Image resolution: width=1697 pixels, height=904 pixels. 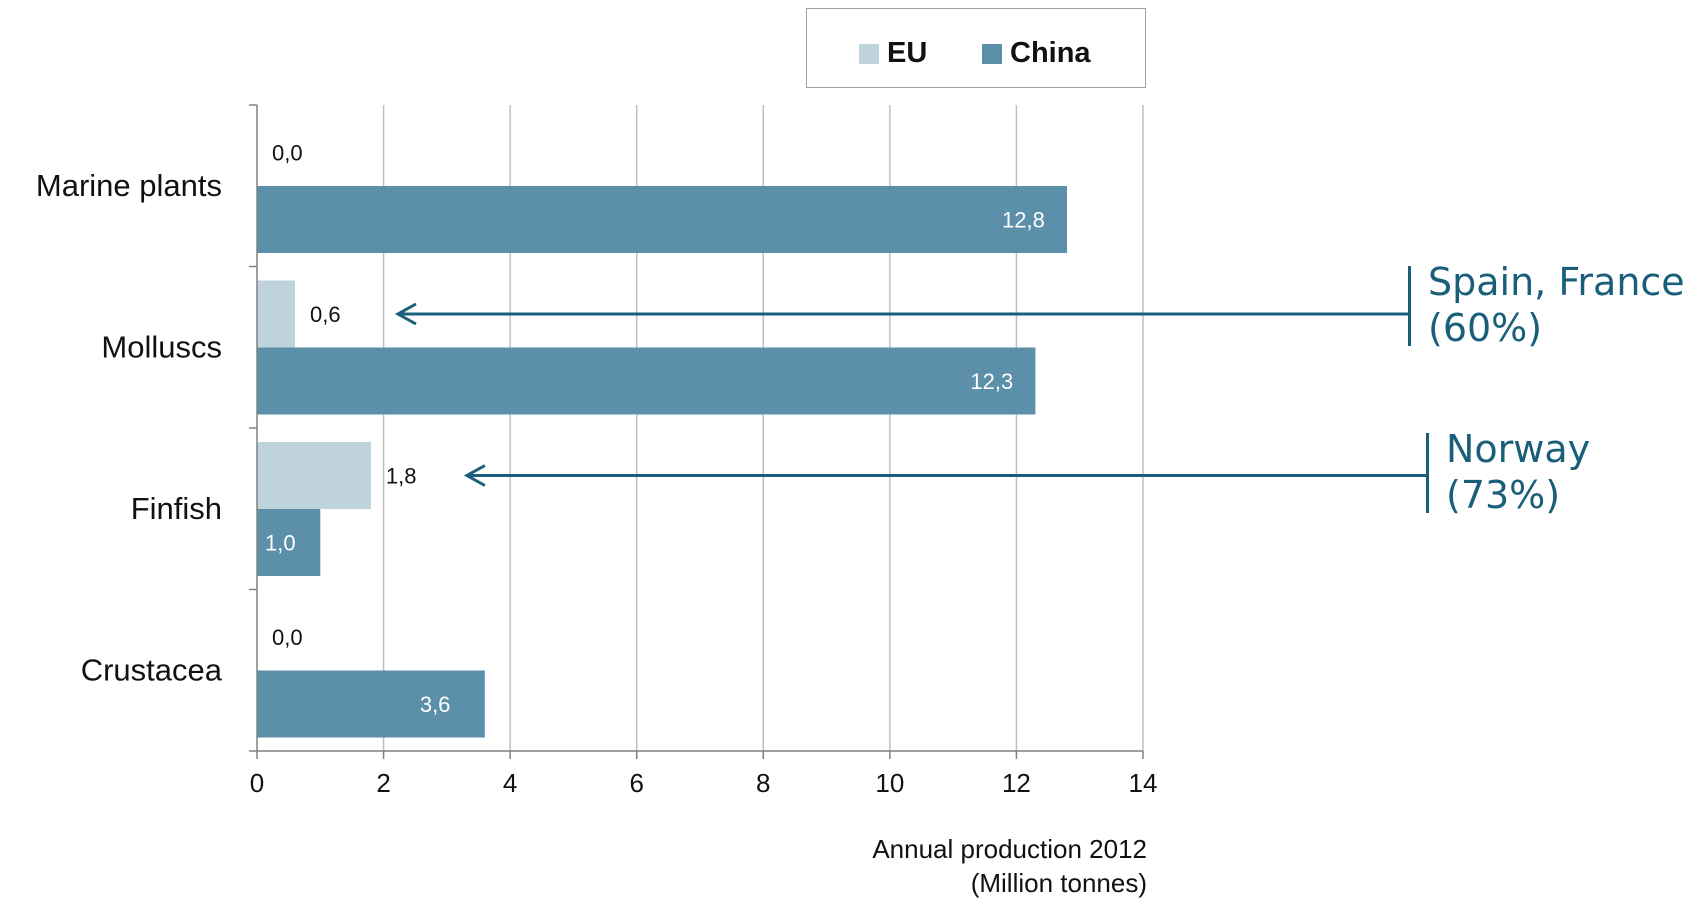 I want to click on legend-item-eu: EU, so click(x=893, y=53).